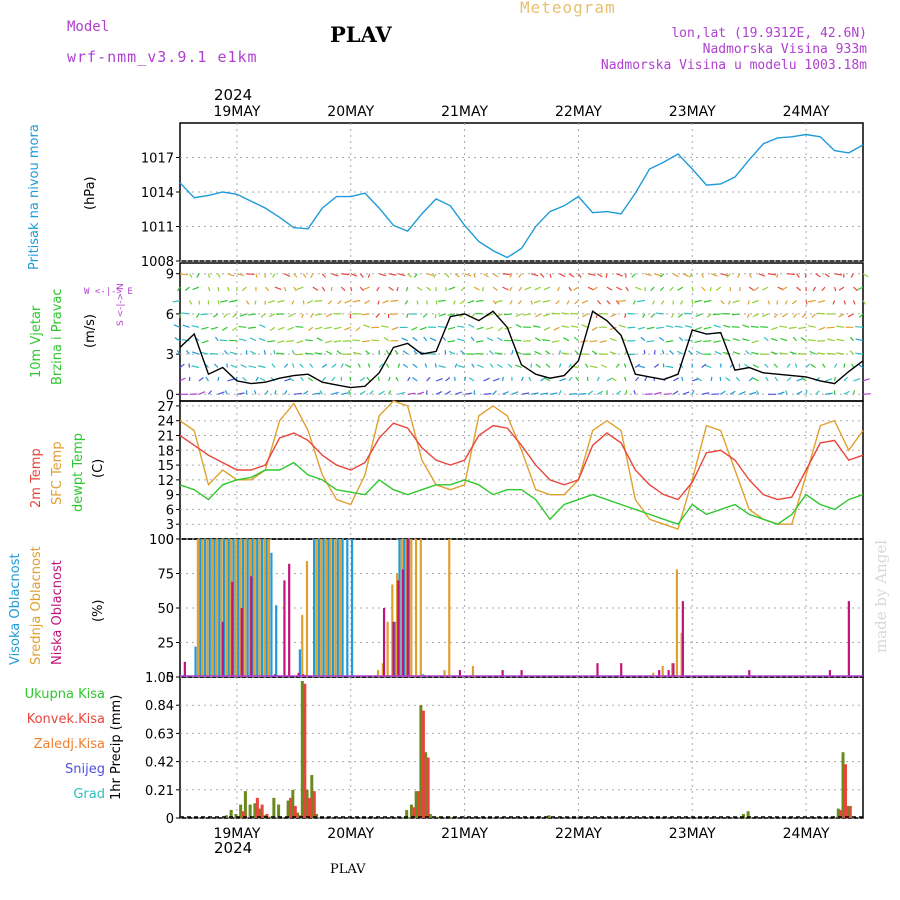  I want to click on y-tick-label: 1011, so click(157, 228).